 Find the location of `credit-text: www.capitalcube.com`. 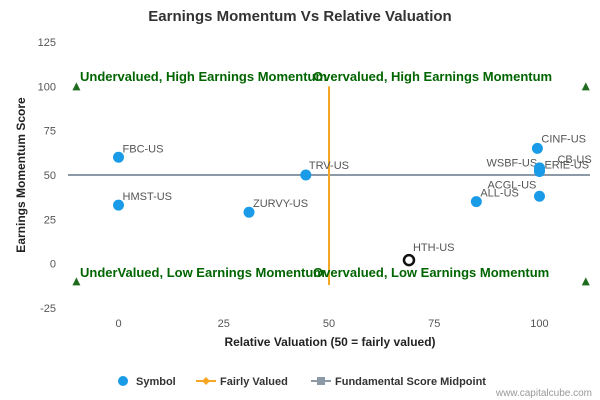

credit-text: www.capitalcube.com is located at coordinates (543, 393).